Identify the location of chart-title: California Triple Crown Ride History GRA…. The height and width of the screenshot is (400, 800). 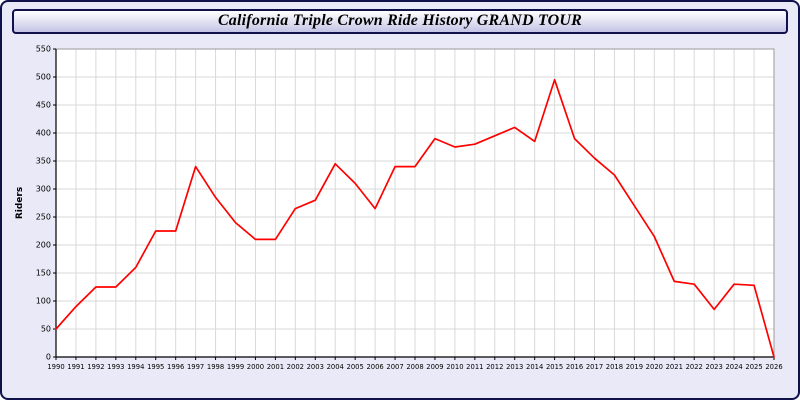
(400, 20).